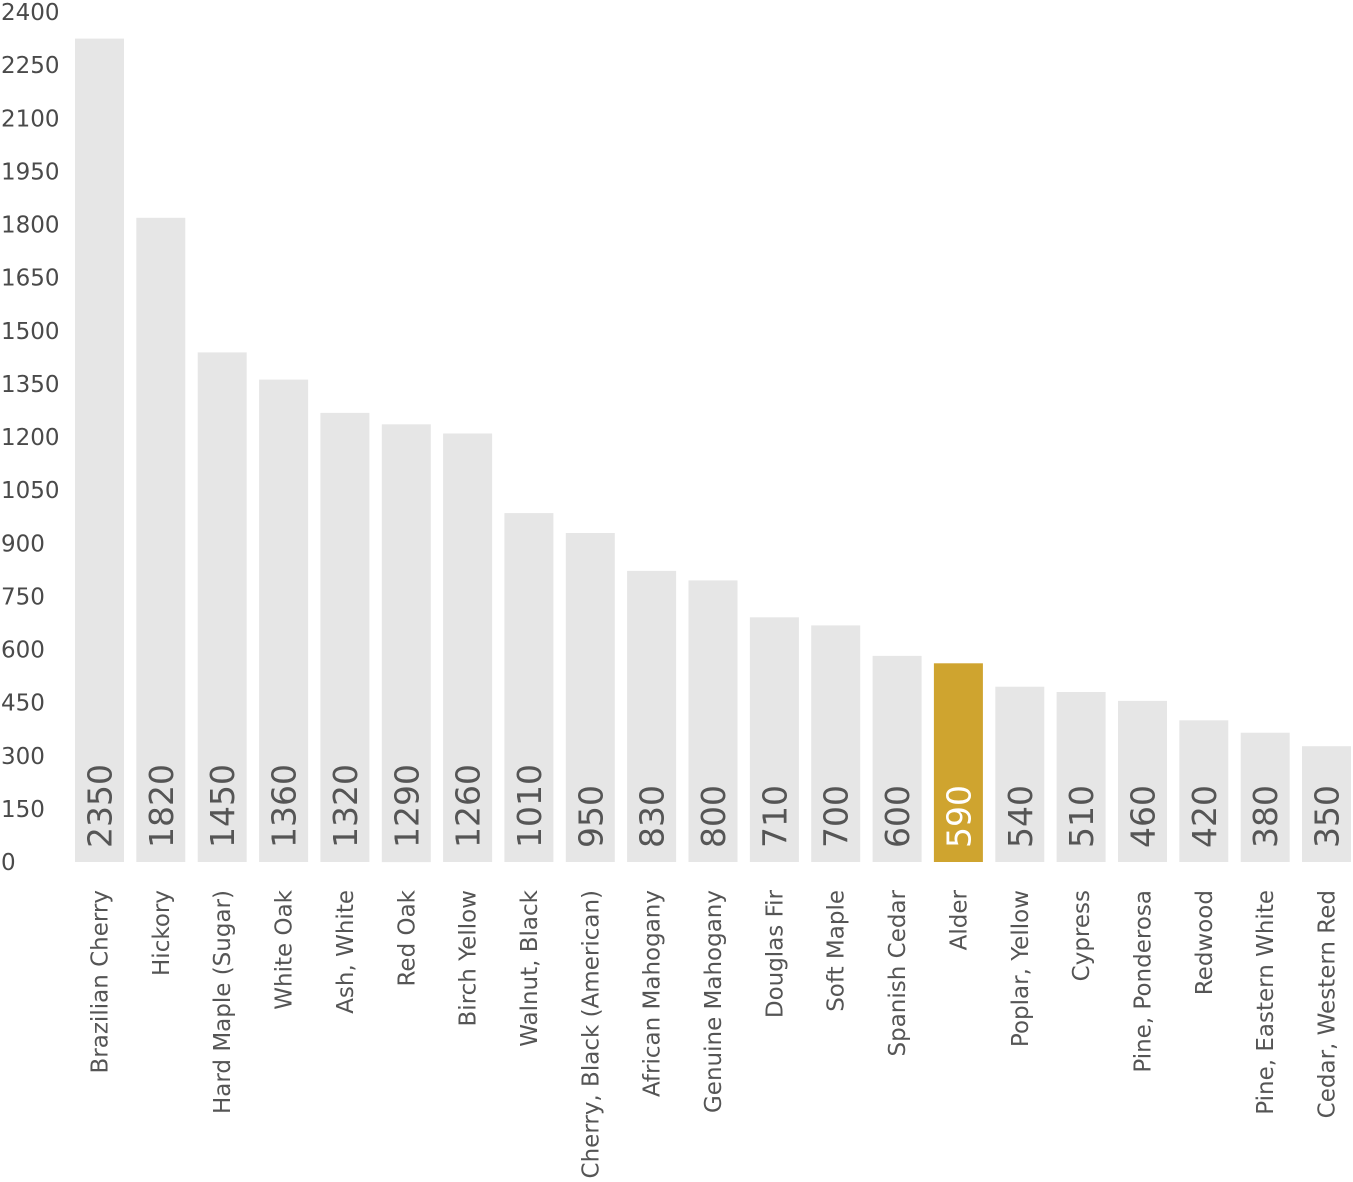 This screenshot has width=1353, height=1182. What do you see at coordinates (222, 806) in the screenshot?
I see `bar-value-label: 1450` at bounding box center [222, 806].